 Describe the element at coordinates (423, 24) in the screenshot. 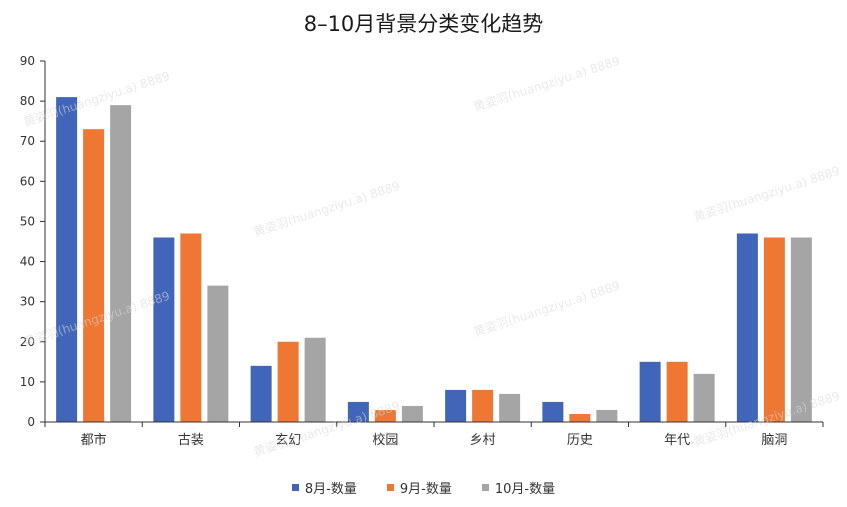

I see `chart-title: 8–10月背景分类变化趋势` at that location.